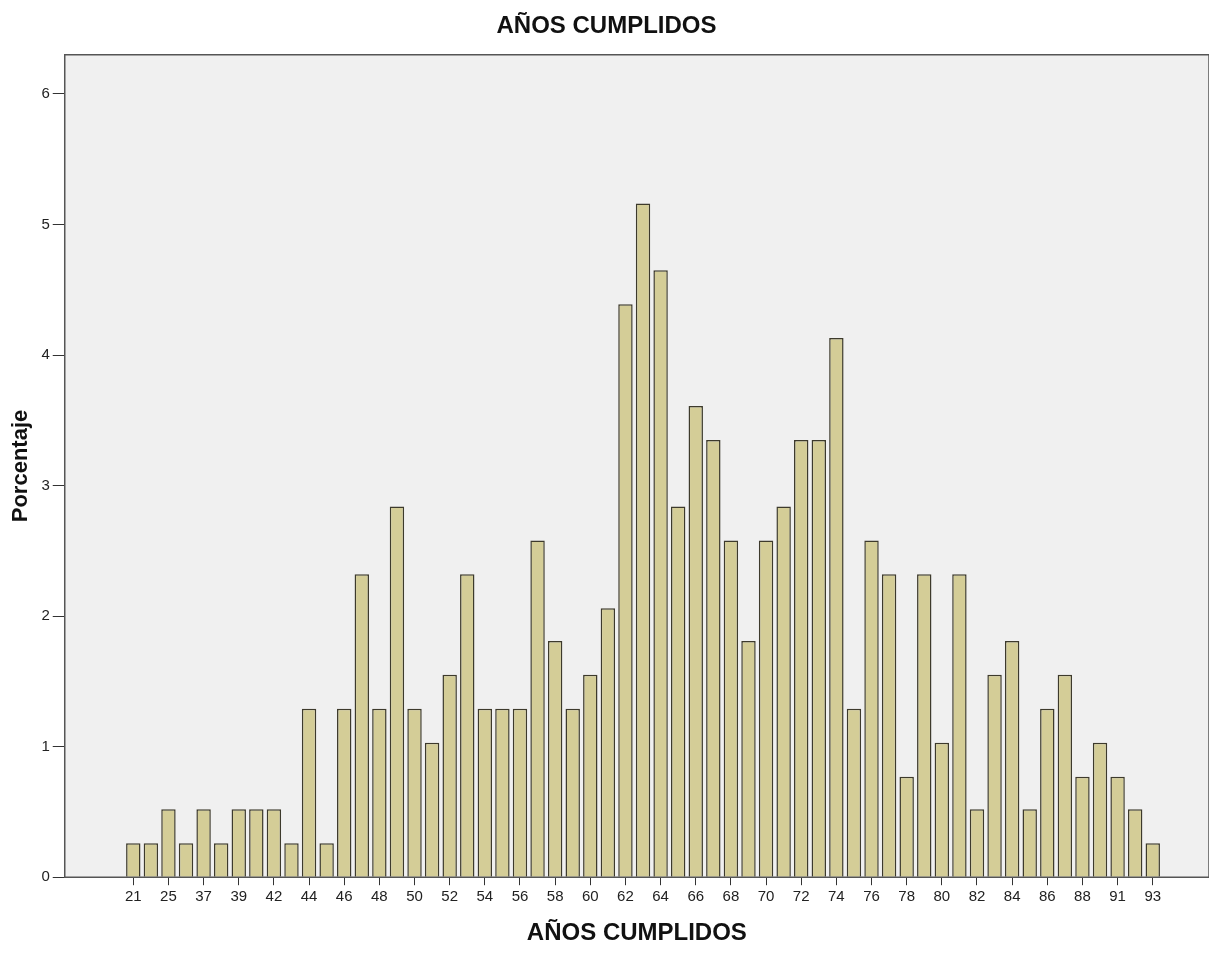 The image size is (1209, 956). What do you see at coordinates (45, 484) in the screenshot?
I see `y-tick-label: 3` at bounding box center [45, 484].